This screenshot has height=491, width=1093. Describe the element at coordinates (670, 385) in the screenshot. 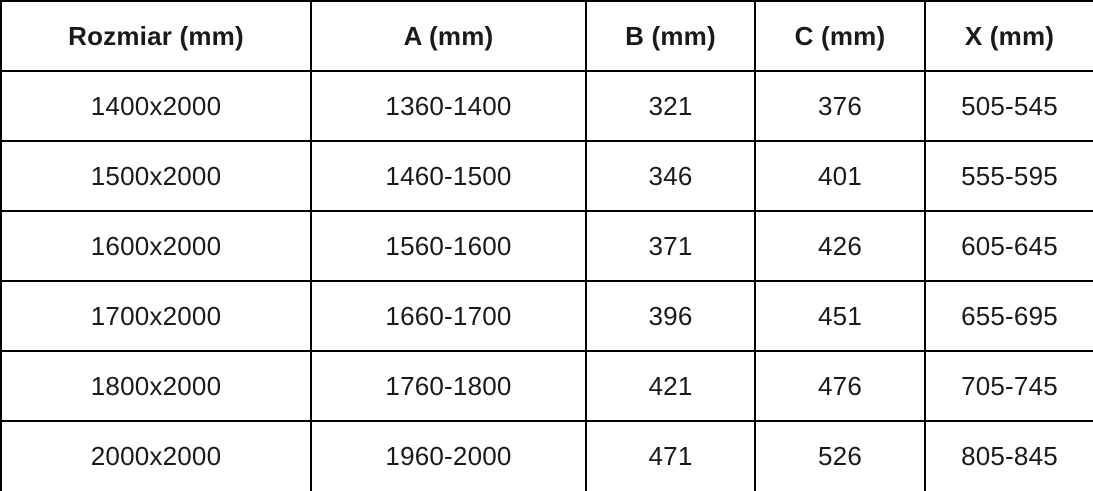

I see `cell-b: 421` at that location.